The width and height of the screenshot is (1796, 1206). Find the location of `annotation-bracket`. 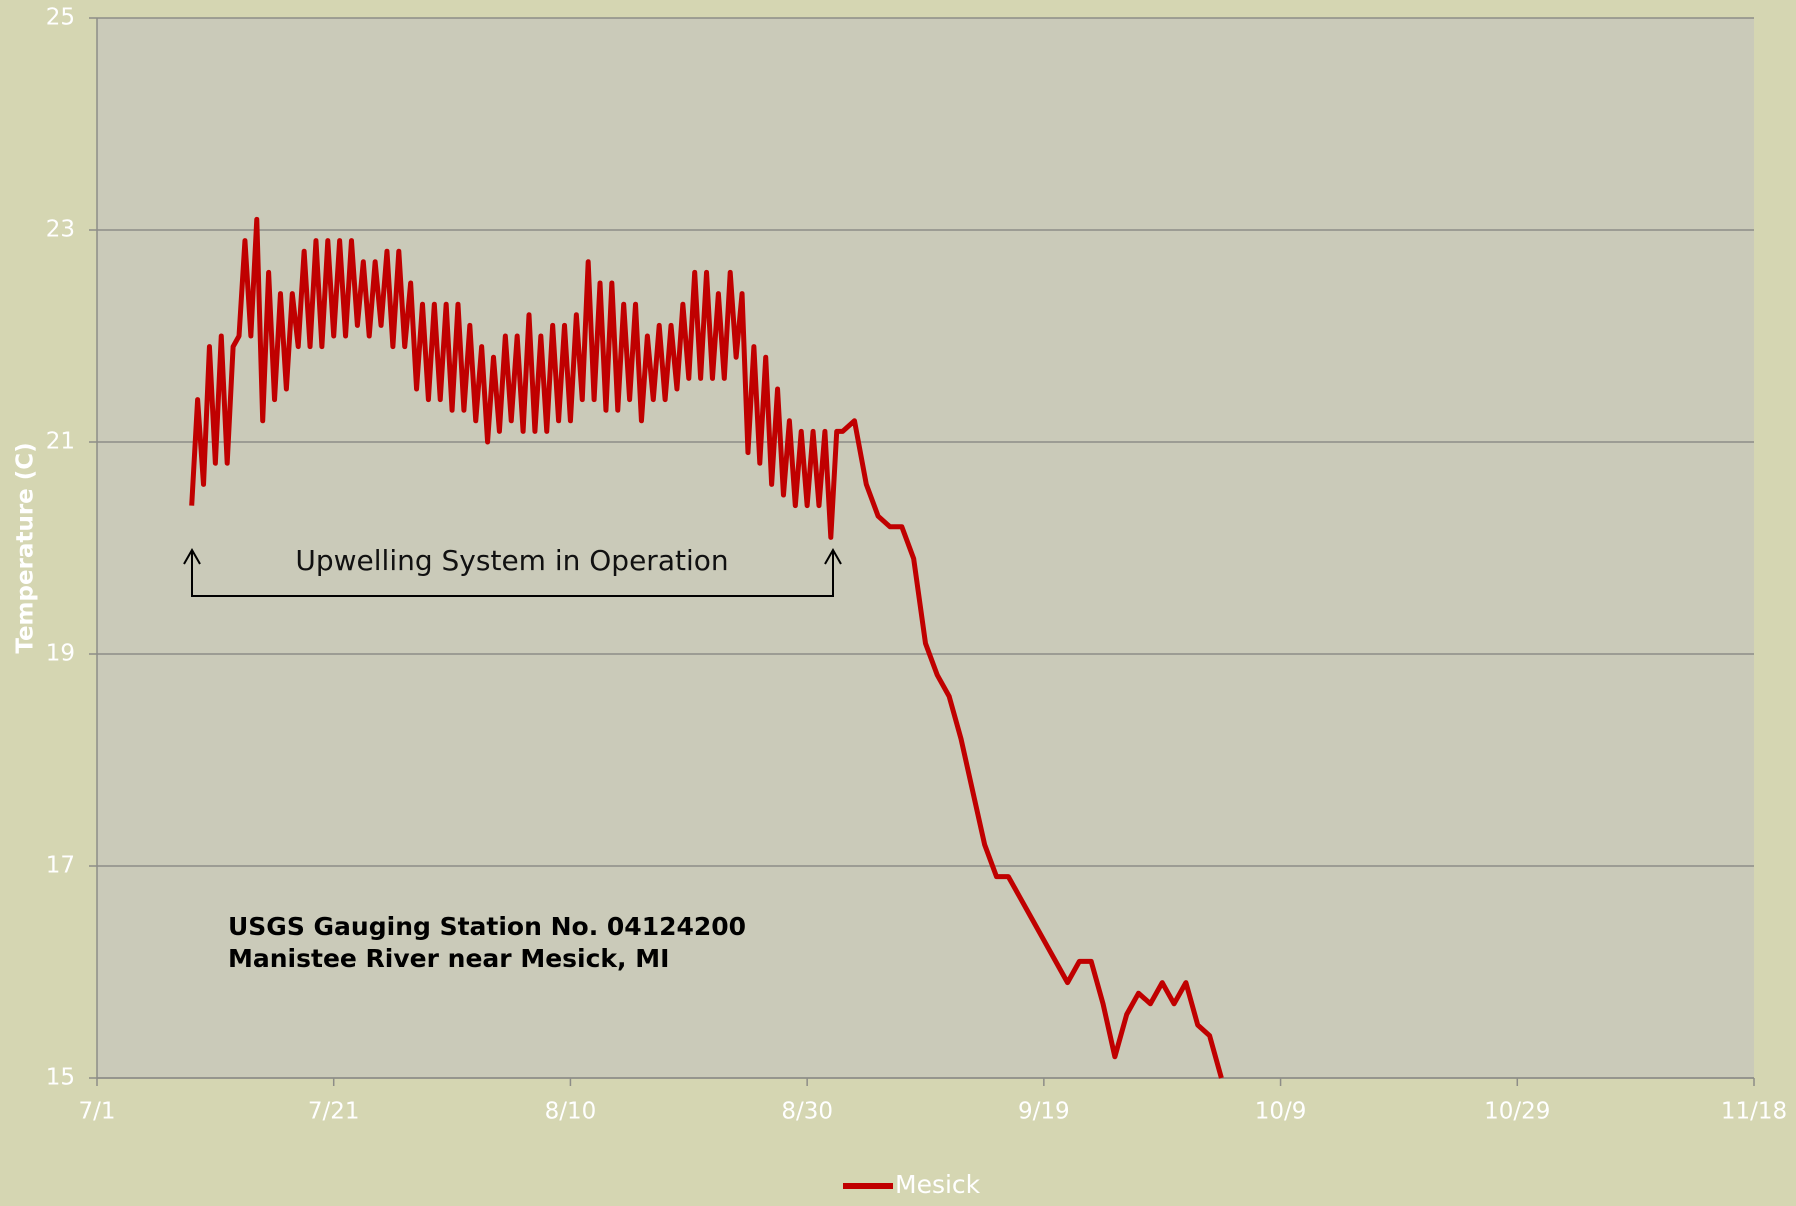

annotation-bracket is located at coordinates (512, 572).